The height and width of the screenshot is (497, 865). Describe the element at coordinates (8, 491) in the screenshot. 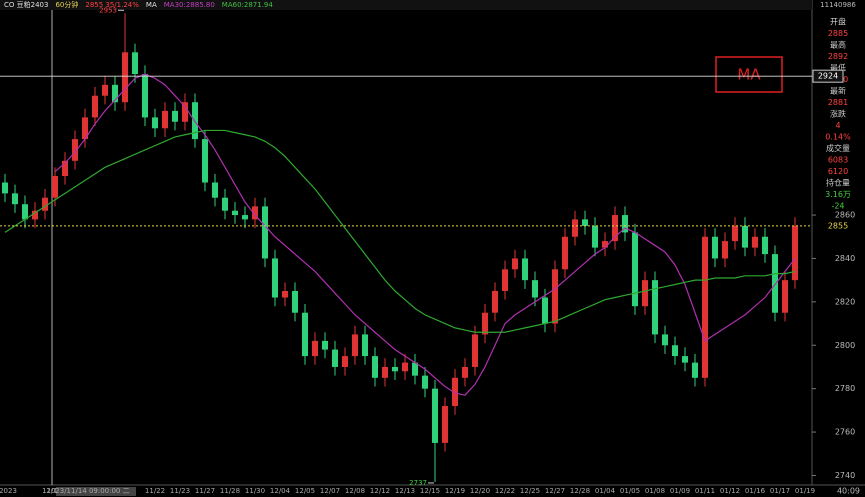

I see `x-tick-label: 2023` at that location.